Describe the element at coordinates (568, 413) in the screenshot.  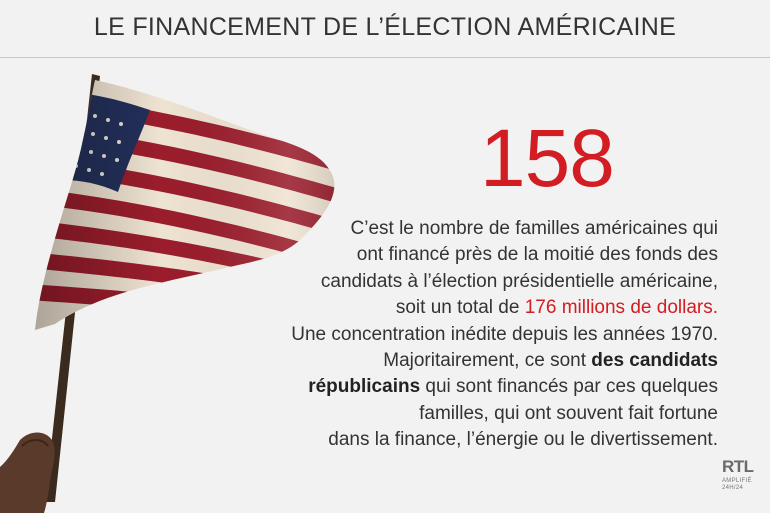
I see `body-line: familles, qui ont souvent fait fortune` at that location.